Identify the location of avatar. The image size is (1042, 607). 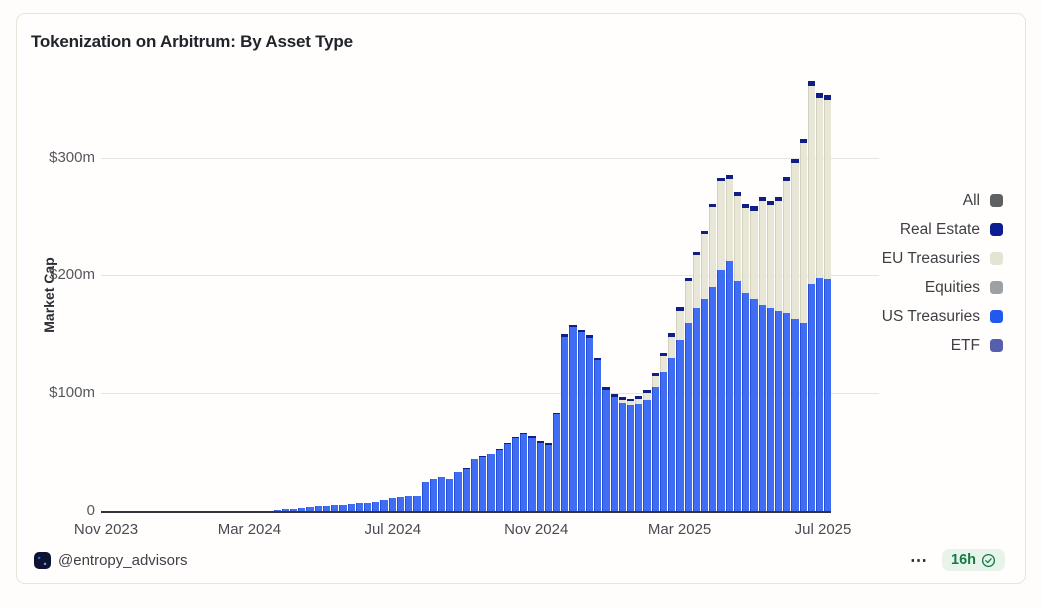
(42, 560).